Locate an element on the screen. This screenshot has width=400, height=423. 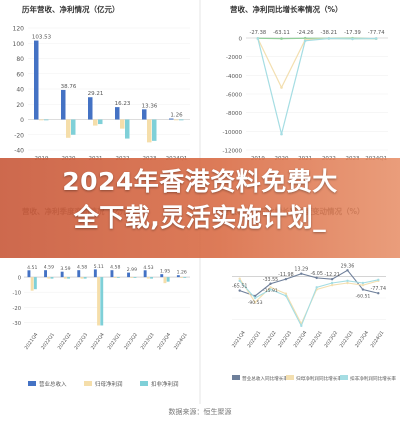
data-label: 1.95 is located at coordinates (165, 272).